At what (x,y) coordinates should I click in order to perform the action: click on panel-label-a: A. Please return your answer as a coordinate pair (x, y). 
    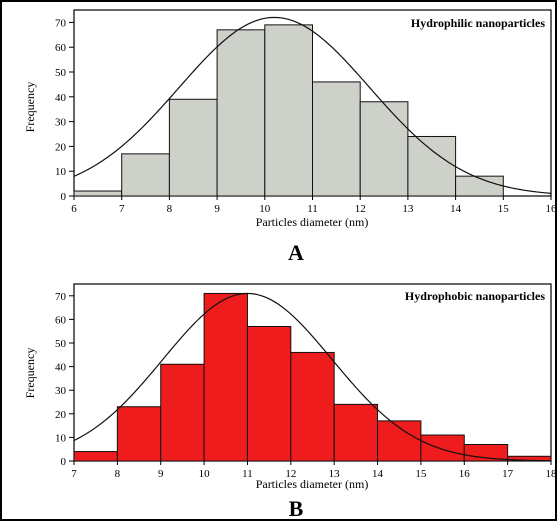
    Looking at the image, I should click on (296, 252).